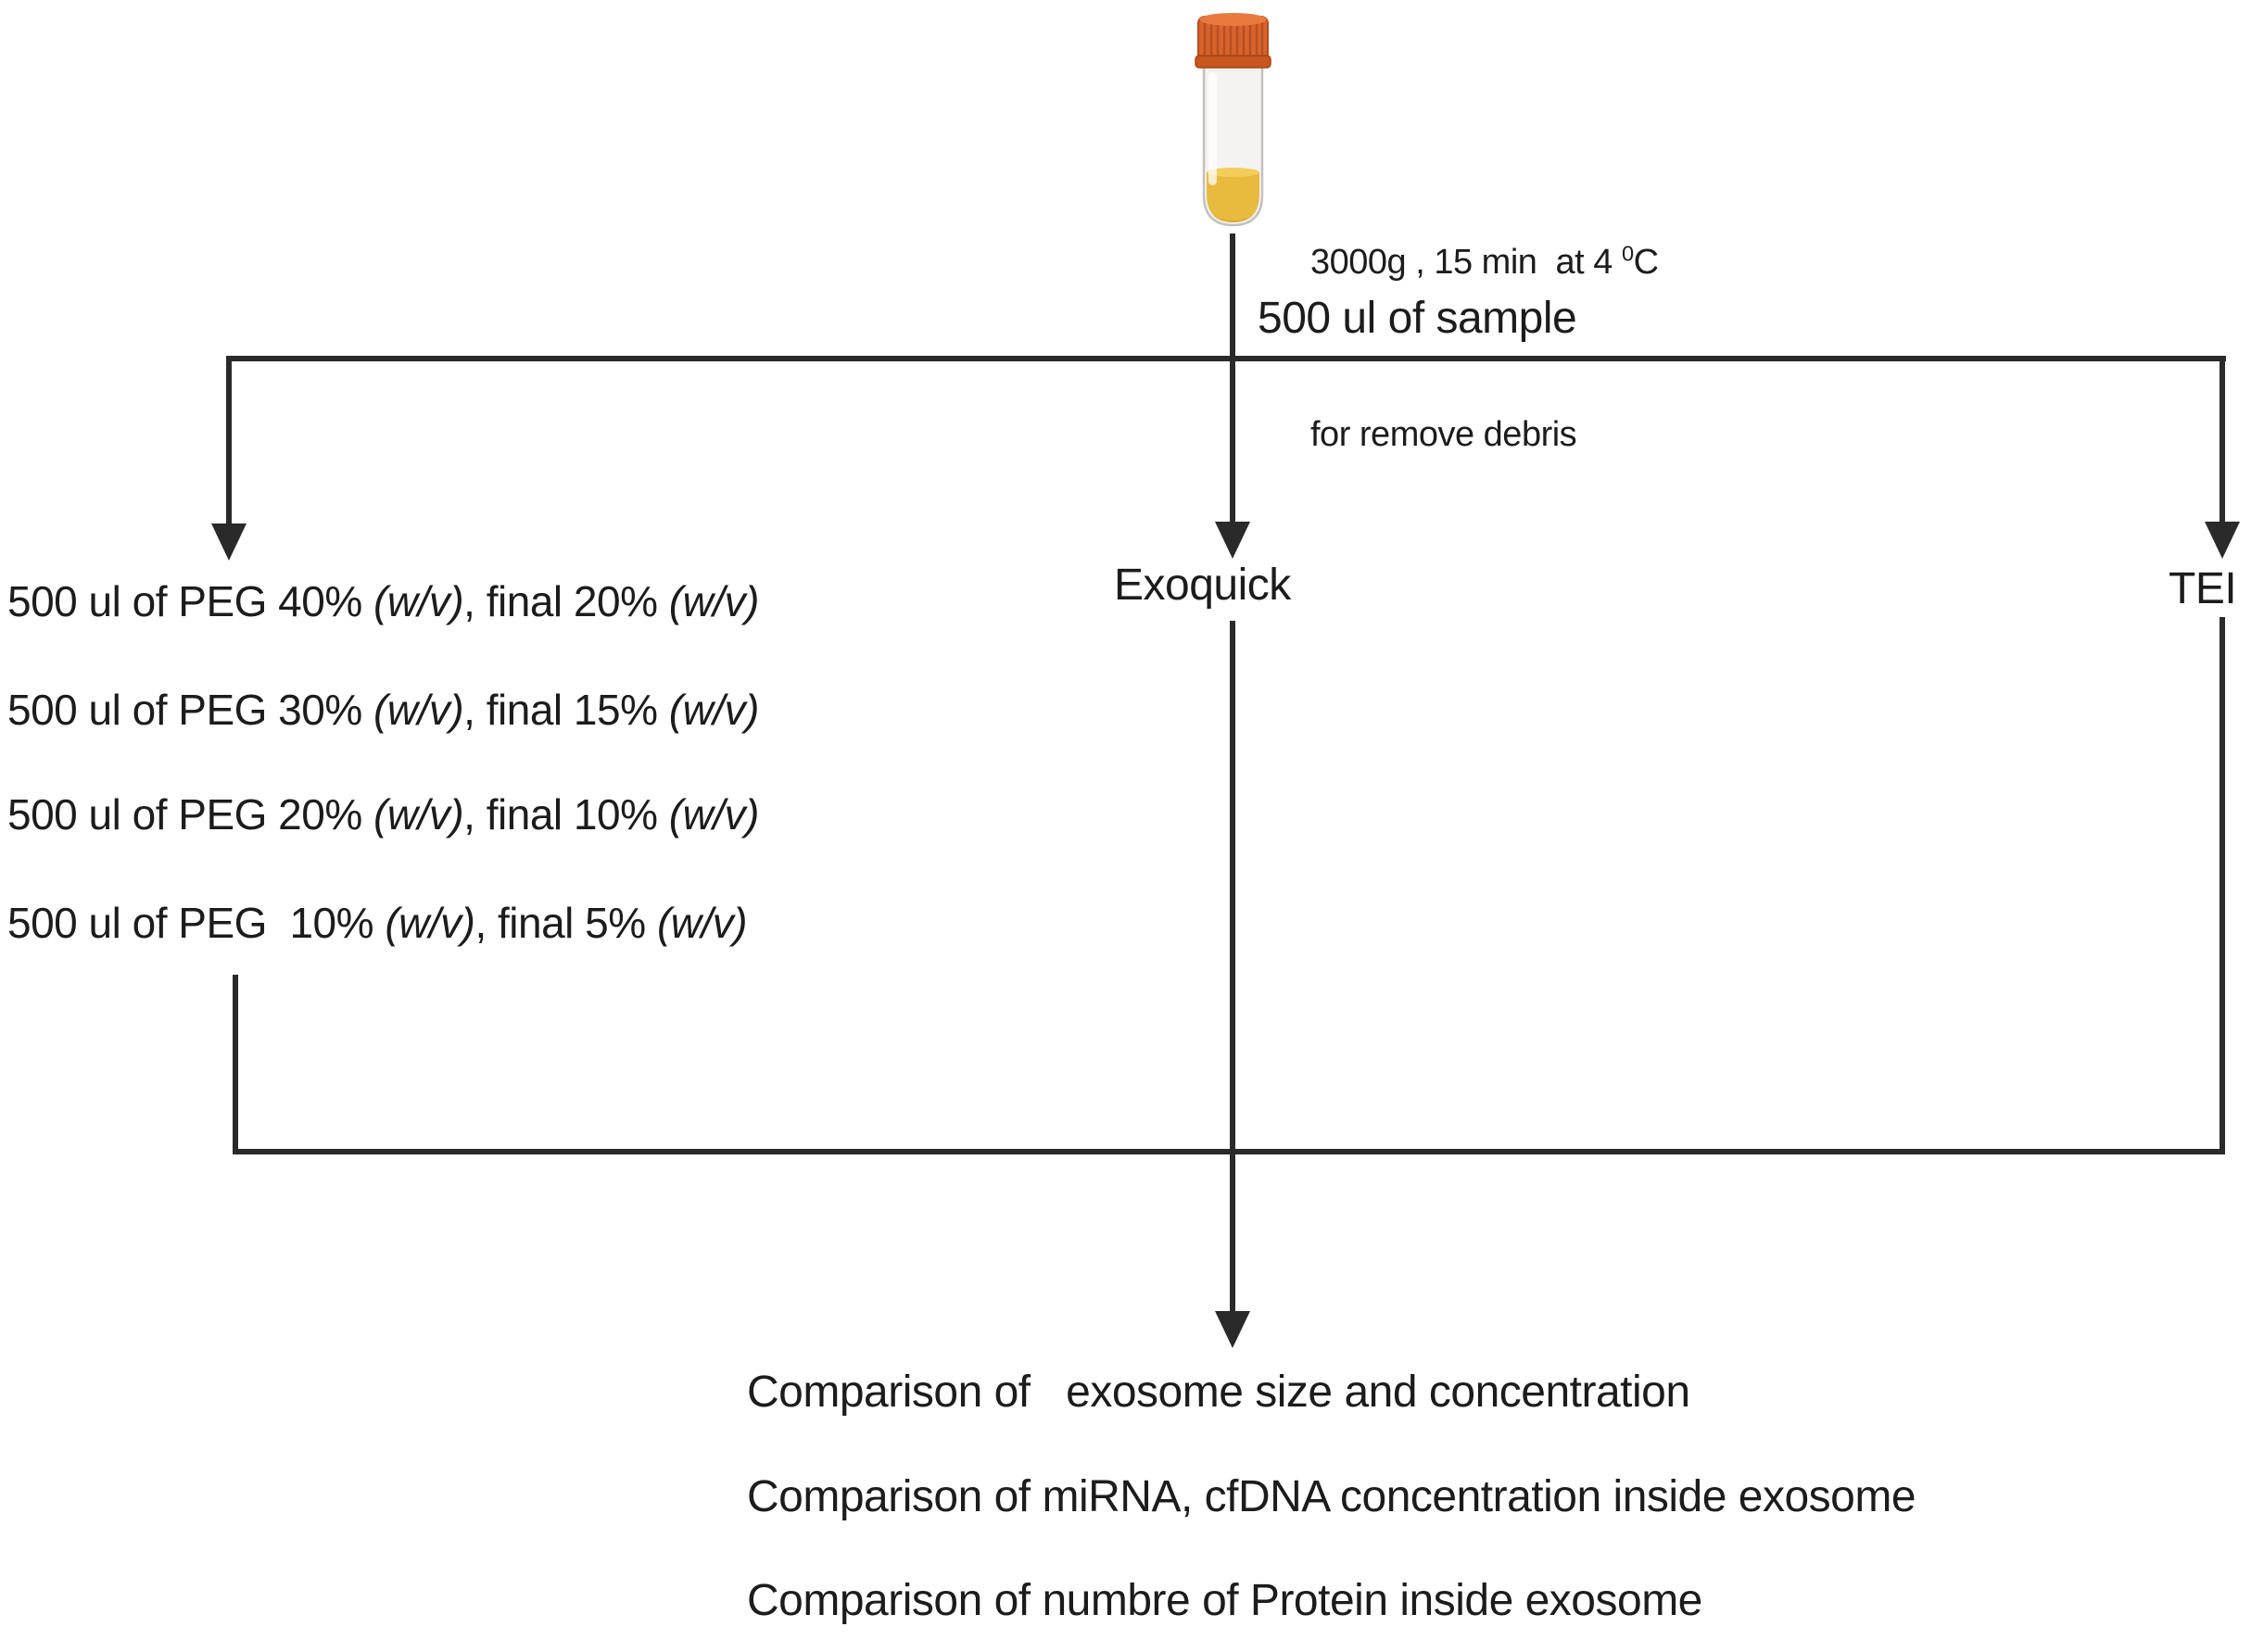 The image size is (2264, 1652). I want to click on peg-option-3-wv1: (w/v), so click(418, 815).